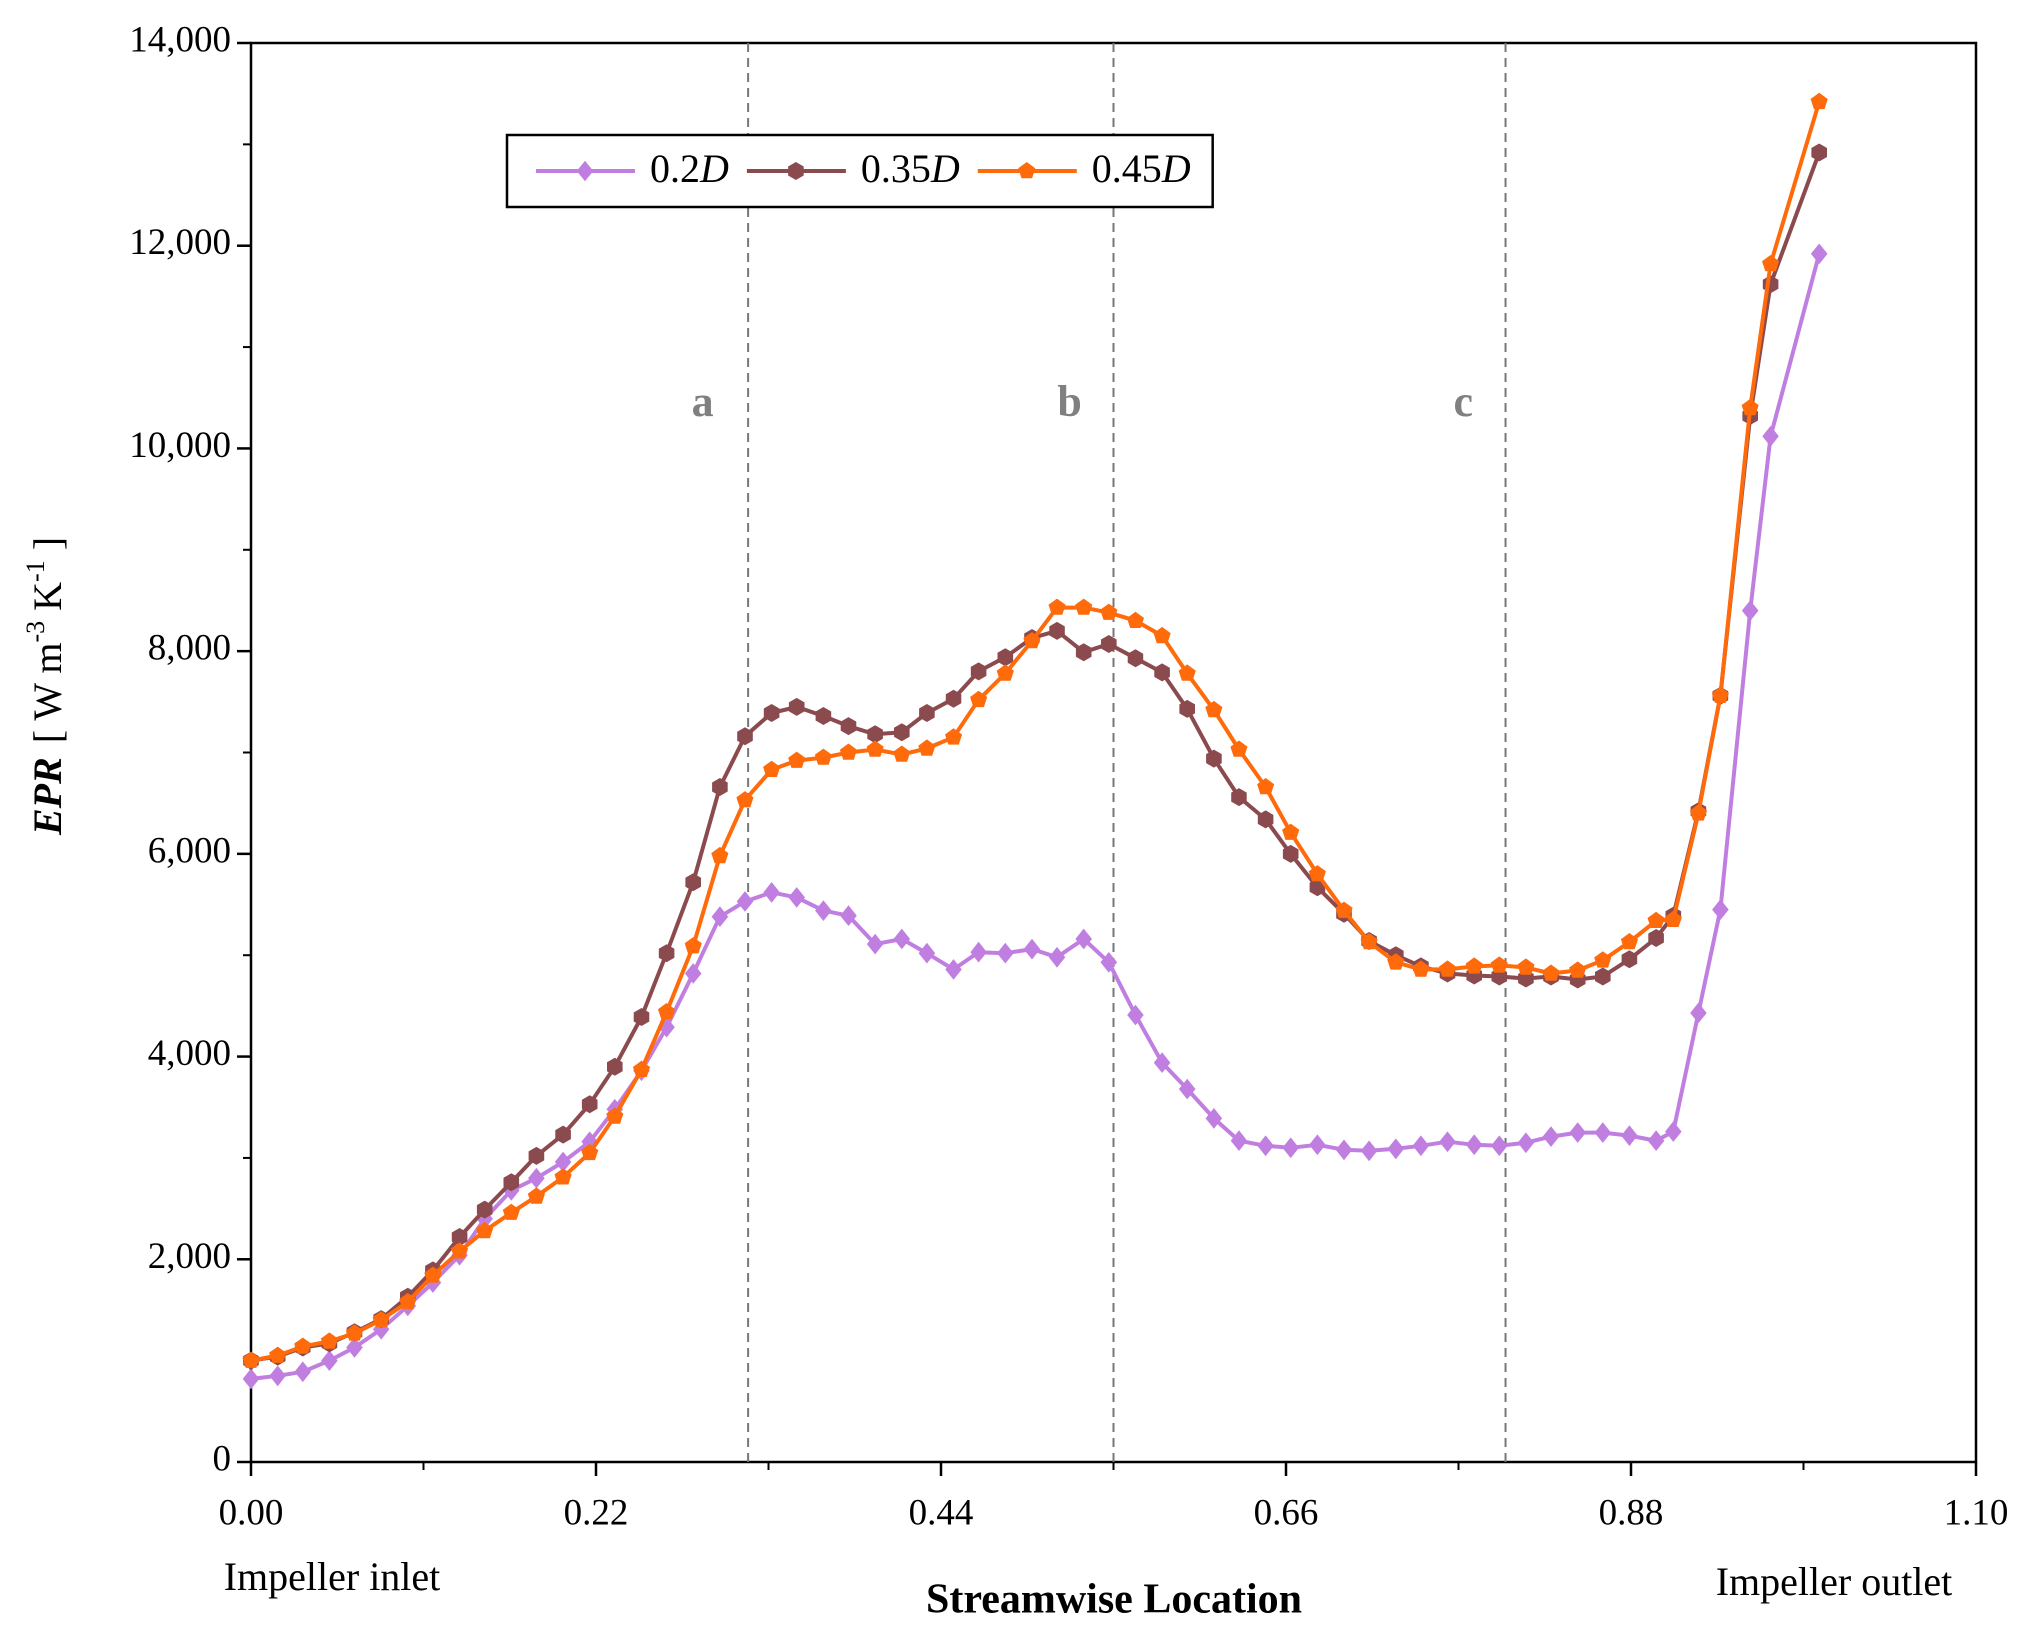 This screenshot has height=1651, width=2040. What do you see at coordinates (47, 601) in the screenshot?
I see `y-axis-title-unit: K` at bounding box center [47, 601].